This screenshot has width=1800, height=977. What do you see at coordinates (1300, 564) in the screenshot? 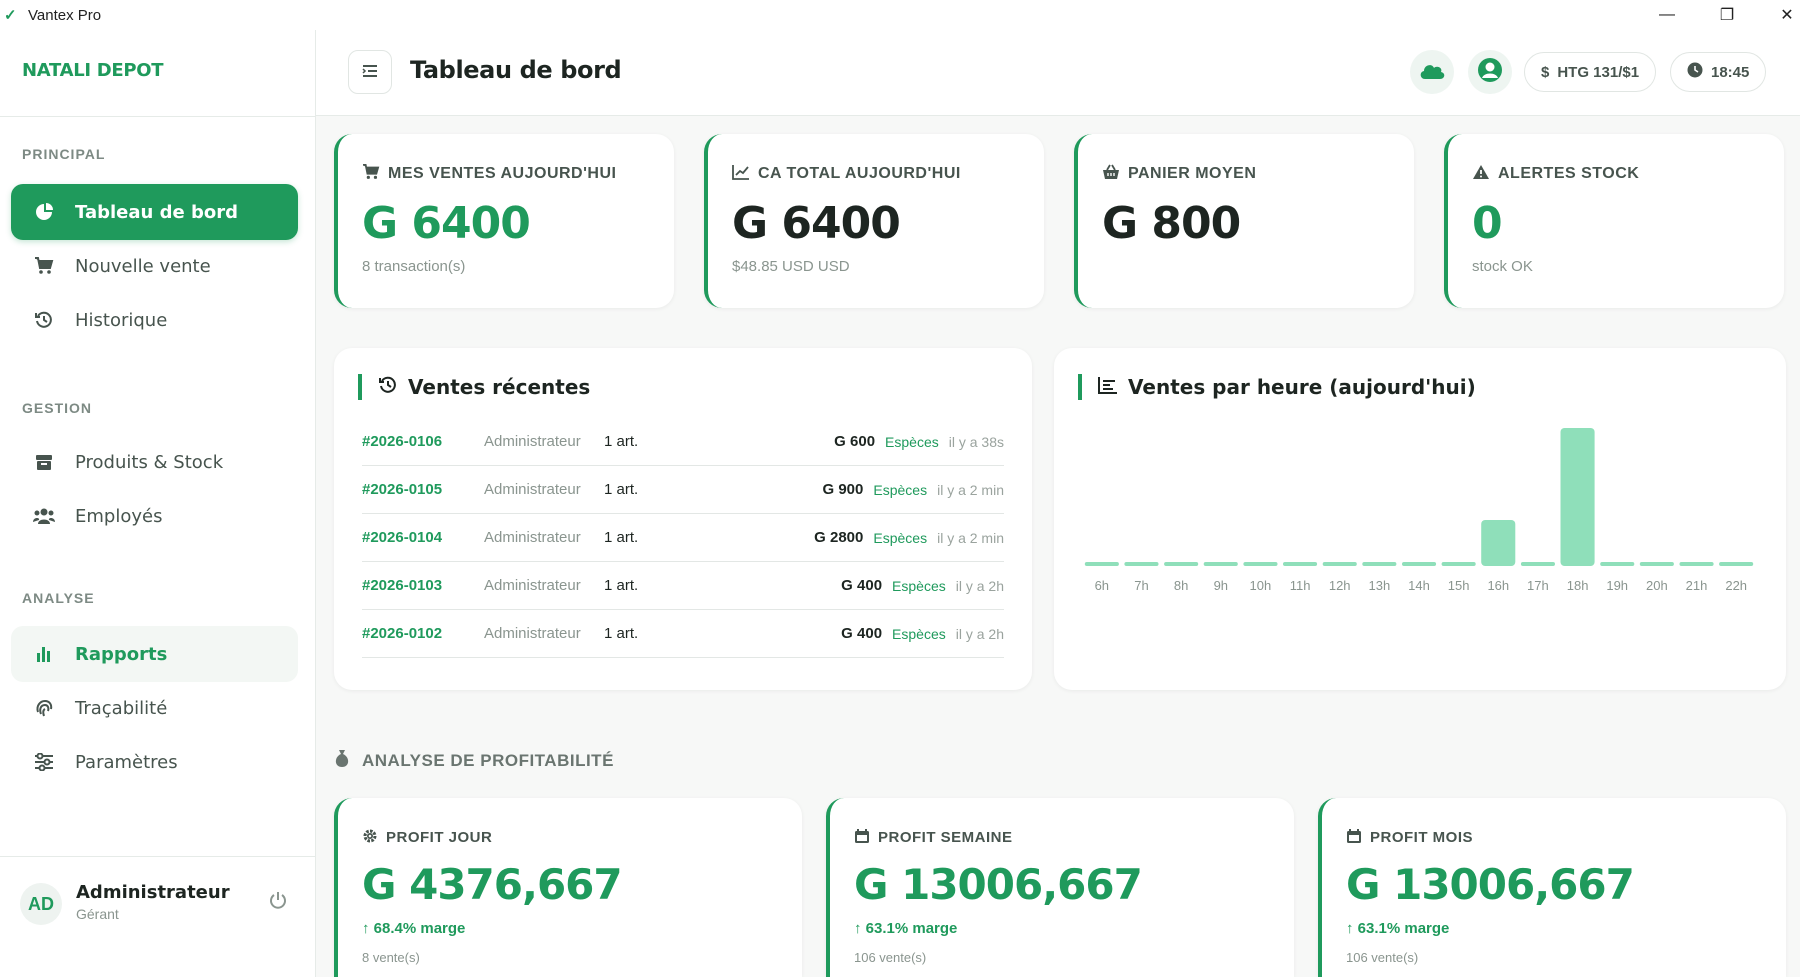
I see `chart-bar-11h` at bounding box center [1300, 564].